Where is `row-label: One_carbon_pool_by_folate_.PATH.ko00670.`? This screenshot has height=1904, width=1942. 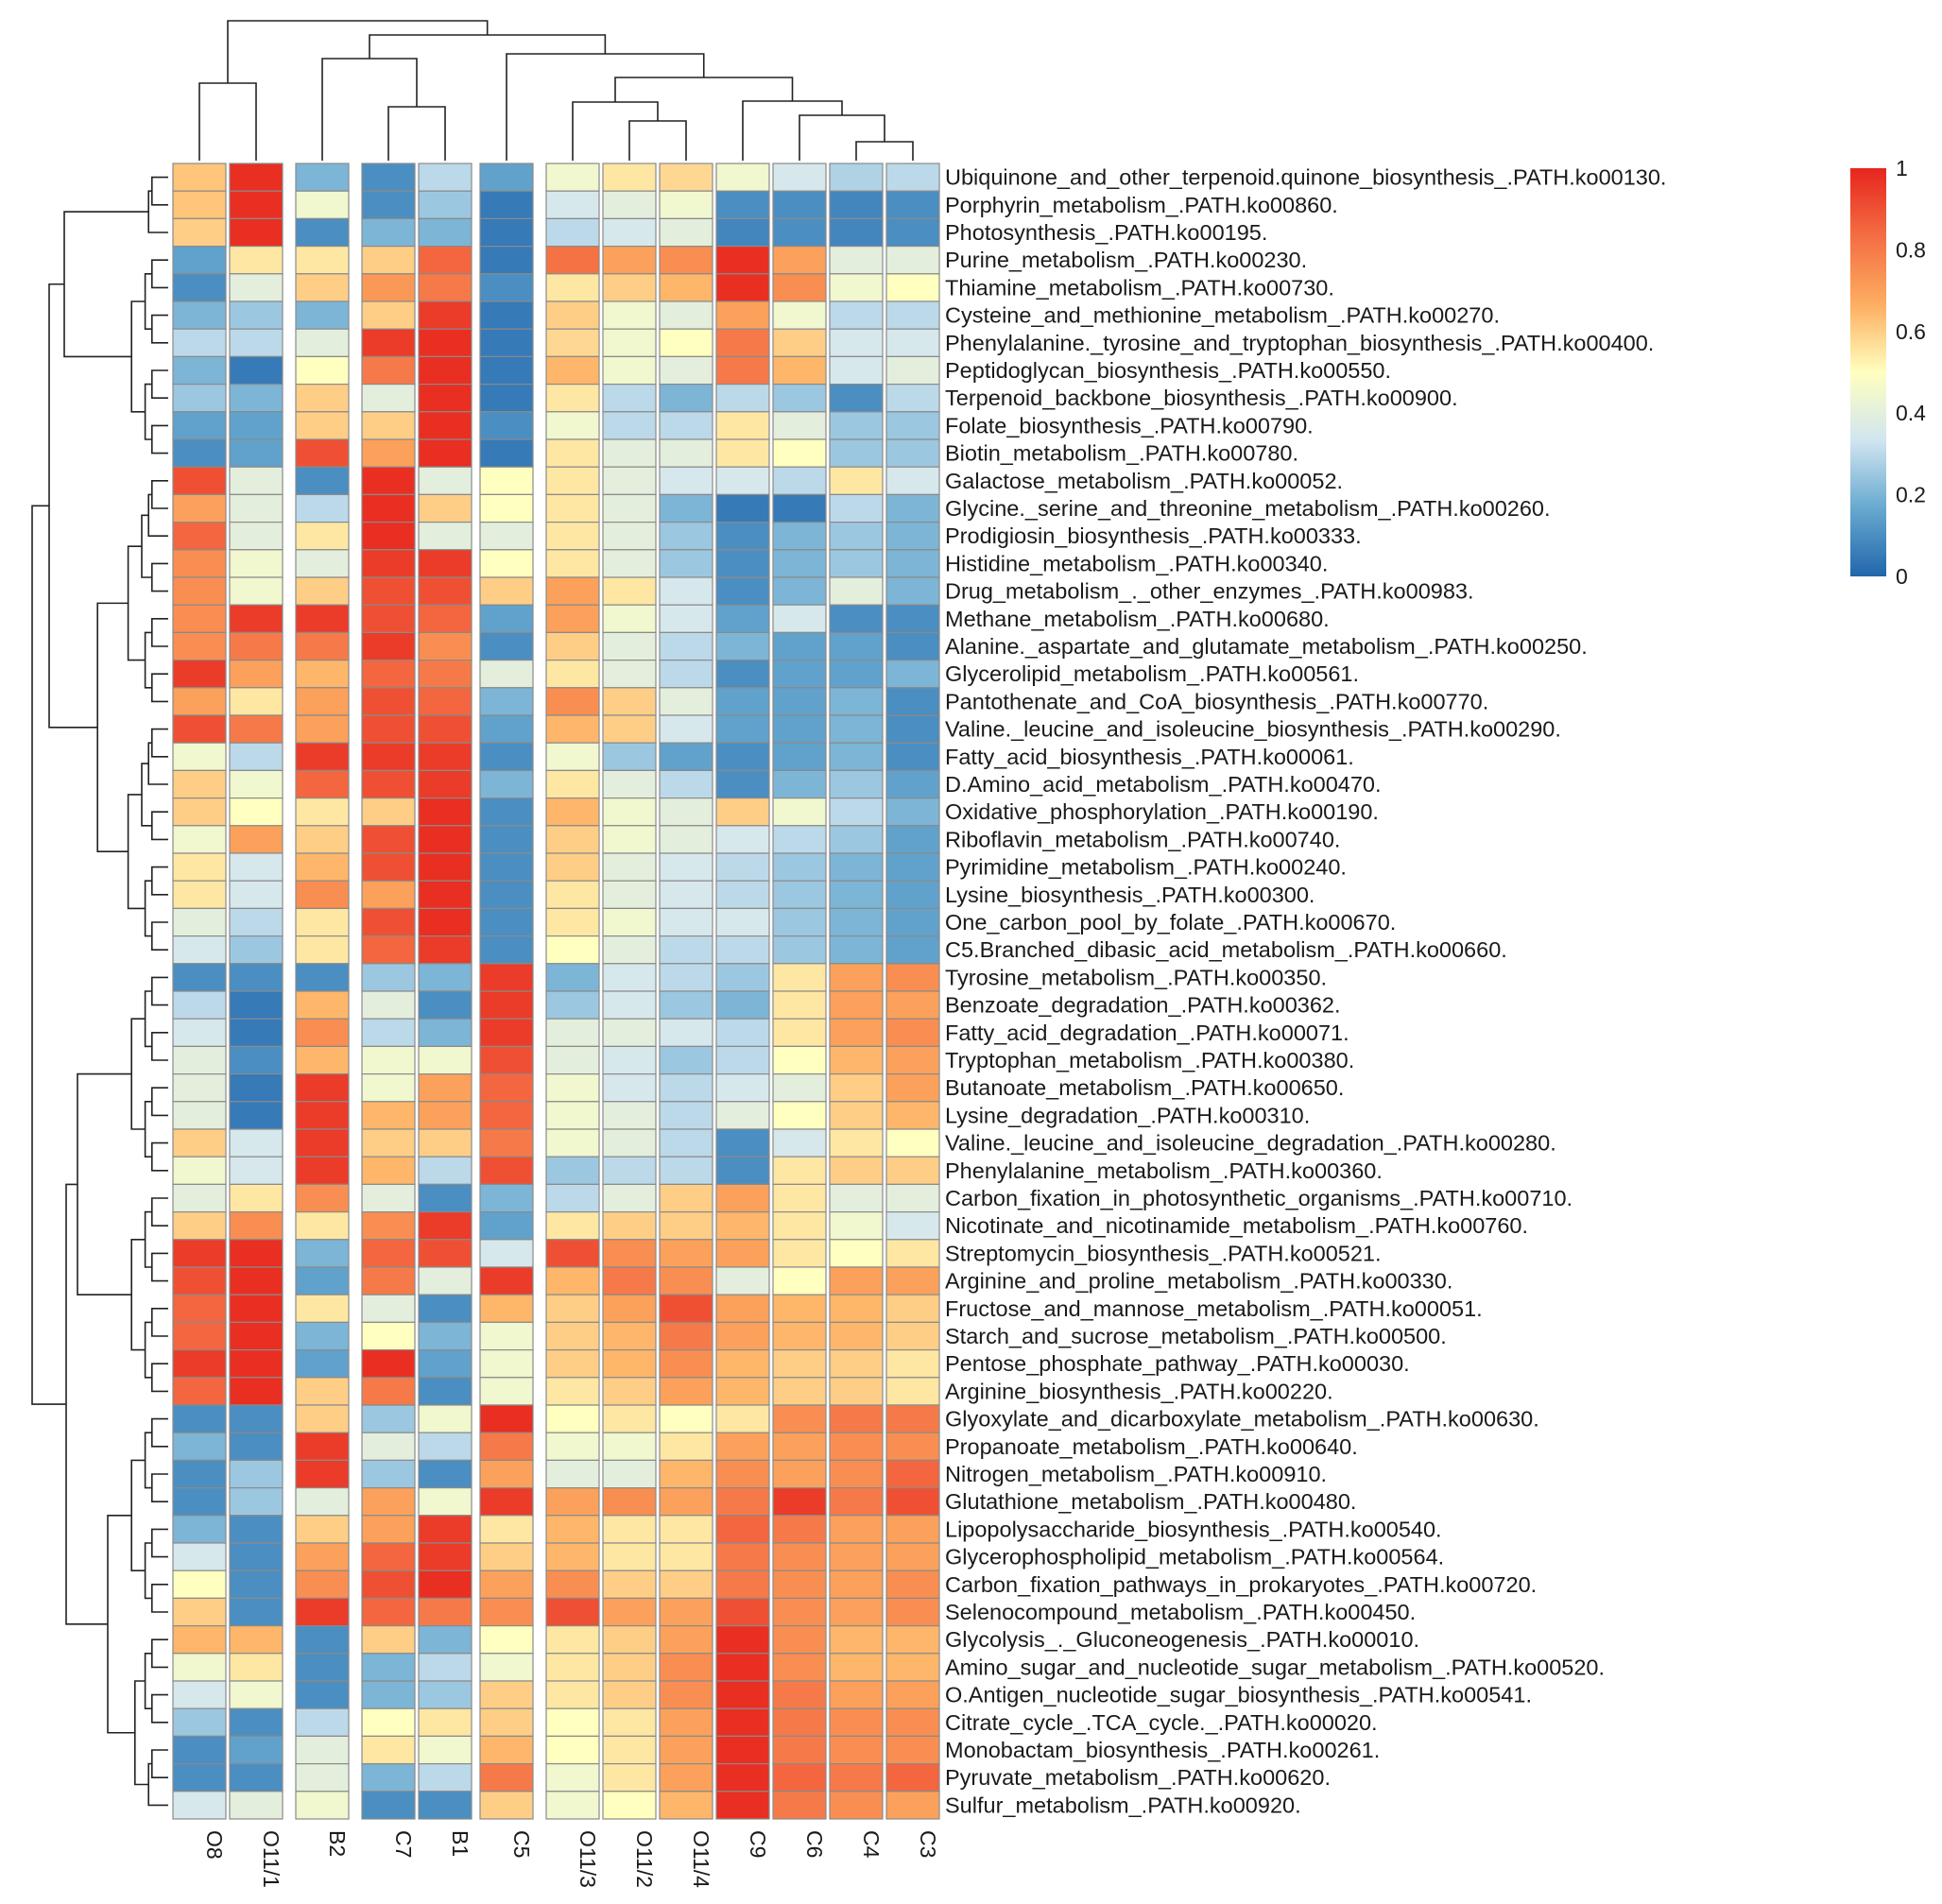
row-label: One_carbon_pool_by_folate_.PATH.ko00670. is located at coordinates (1170, 922).